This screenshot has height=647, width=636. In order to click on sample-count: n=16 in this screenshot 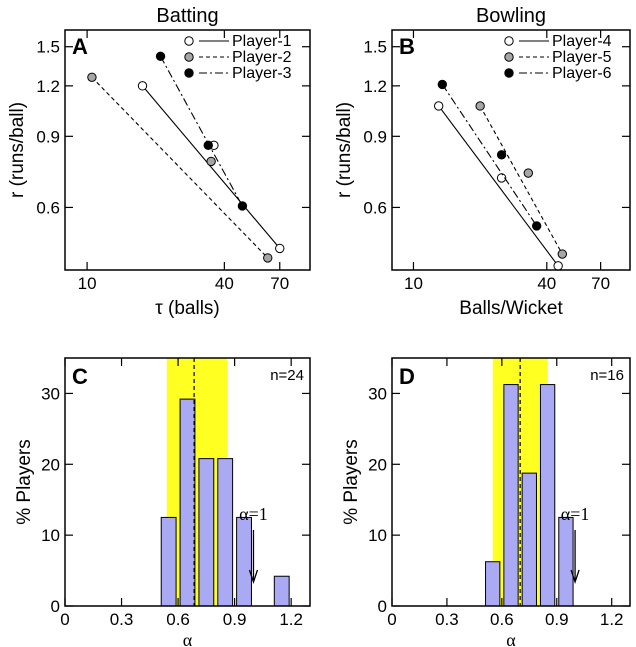, I will do `click(607, 375)`.